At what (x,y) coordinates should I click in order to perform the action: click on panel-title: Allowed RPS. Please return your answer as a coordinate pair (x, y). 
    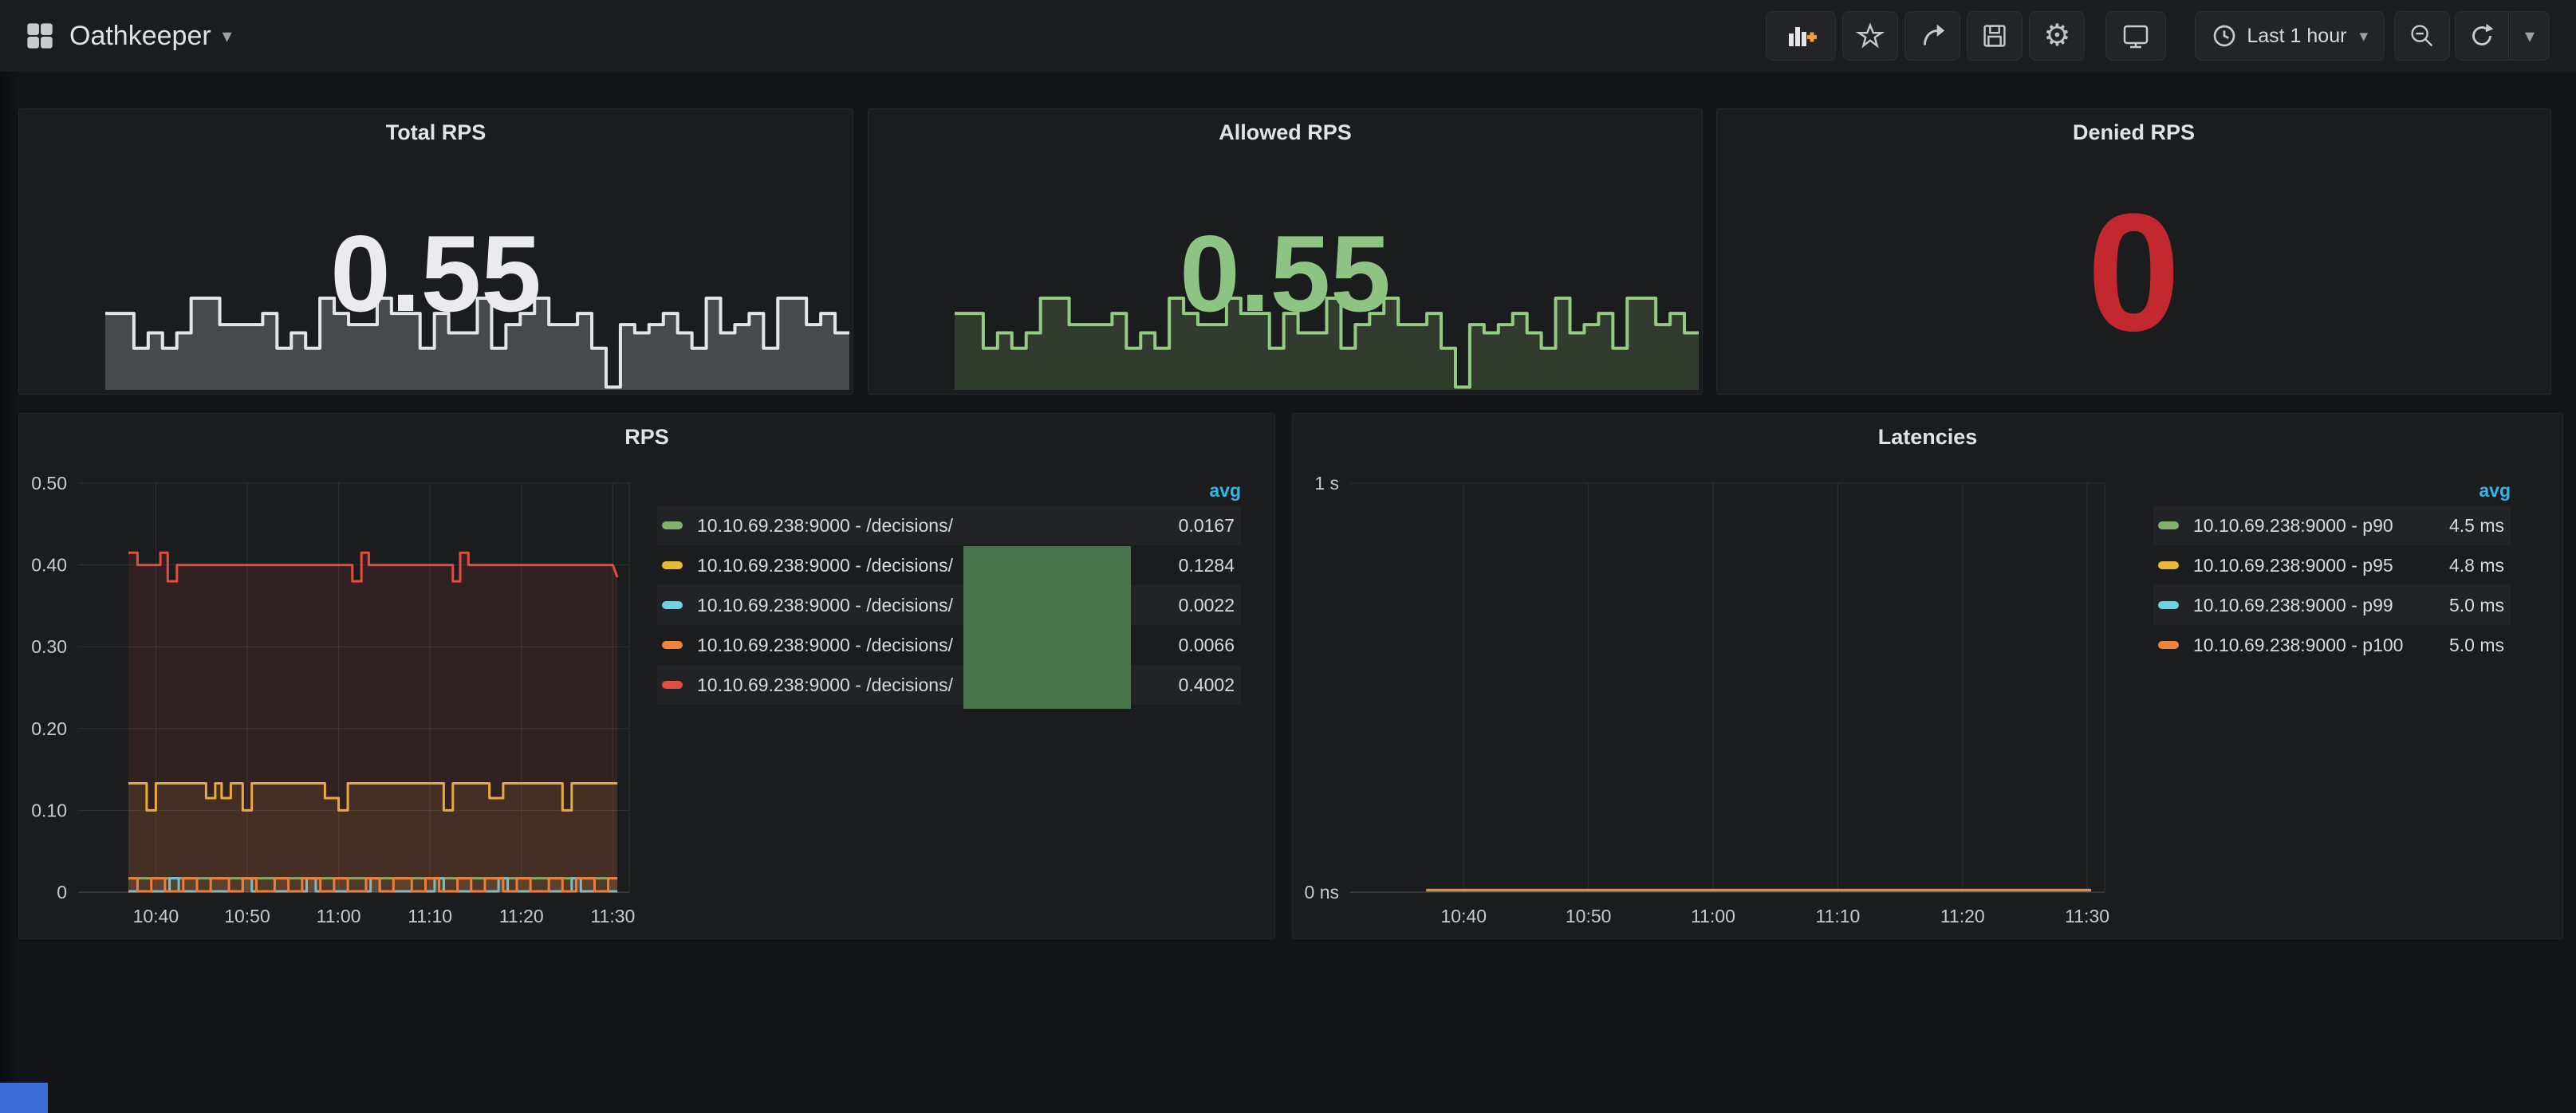
    Looking at the image, I should click on (1285, 132).